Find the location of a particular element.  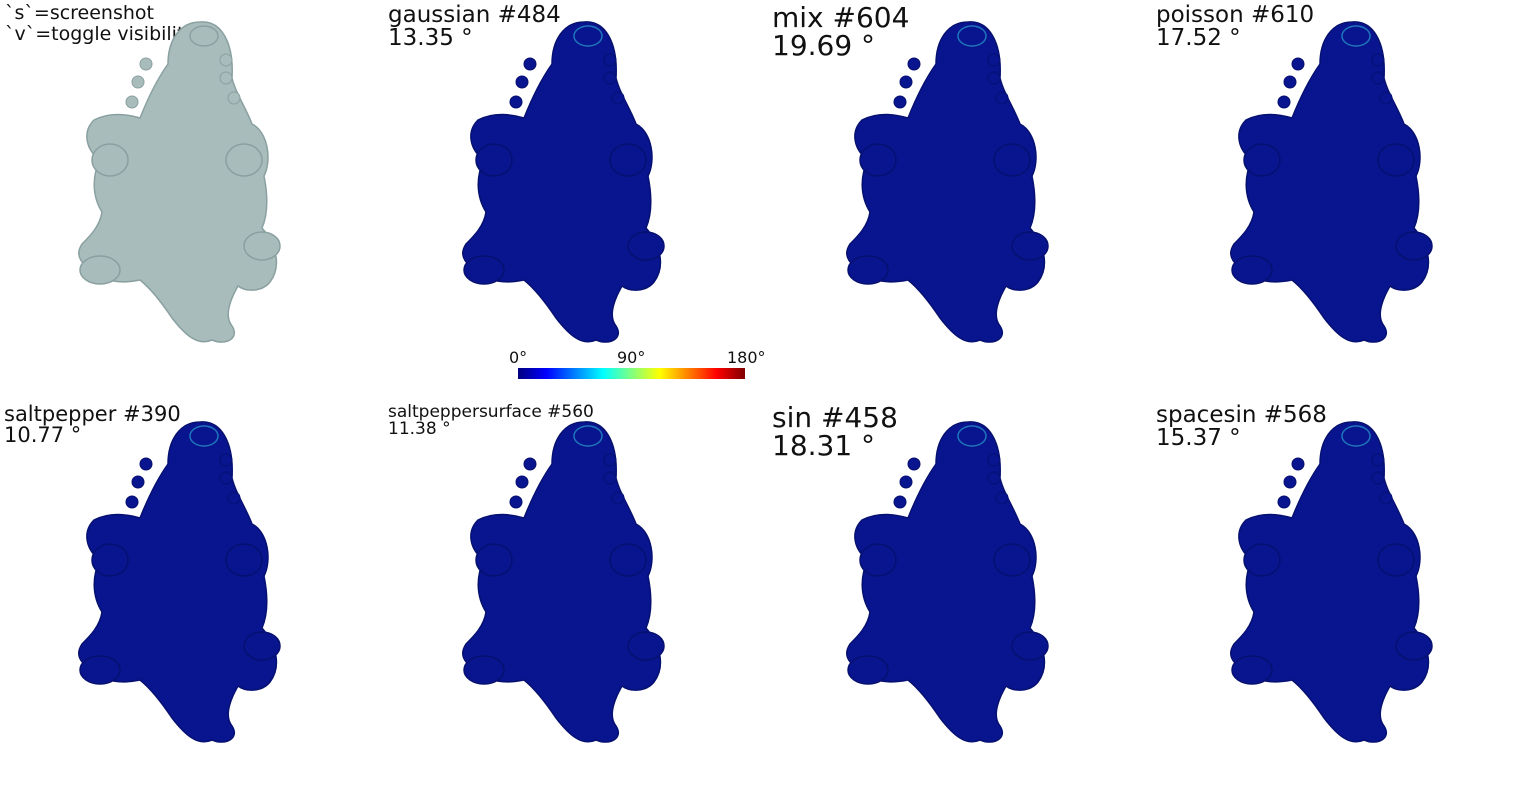

panel-mix: mix #604 19.69 ° is located at coordinates (960, 200).